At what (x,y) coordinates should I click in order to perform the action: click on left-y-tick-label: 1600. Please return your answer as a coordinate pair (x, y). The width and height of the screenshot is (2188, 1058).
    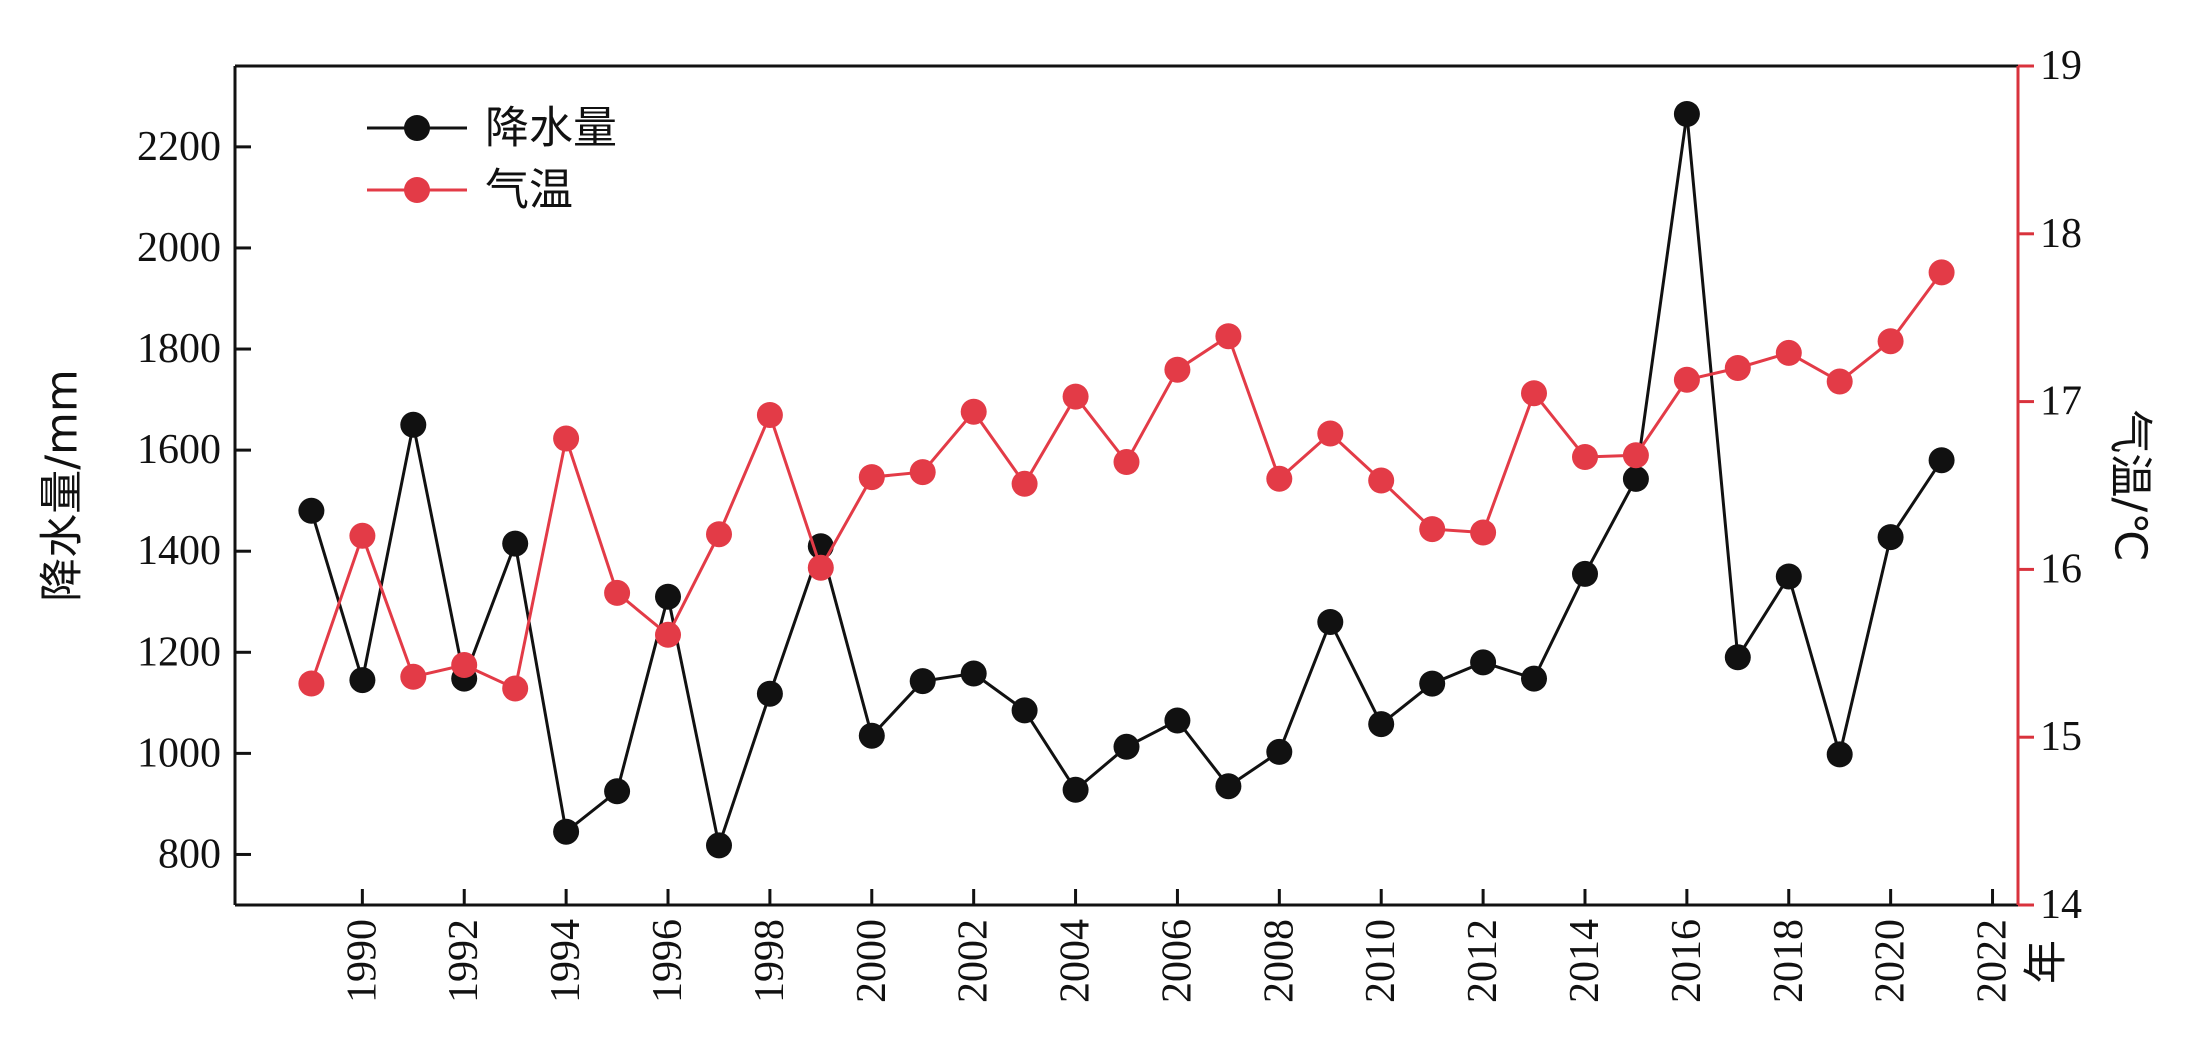
    Looking at the image, I should click on (179, 450).